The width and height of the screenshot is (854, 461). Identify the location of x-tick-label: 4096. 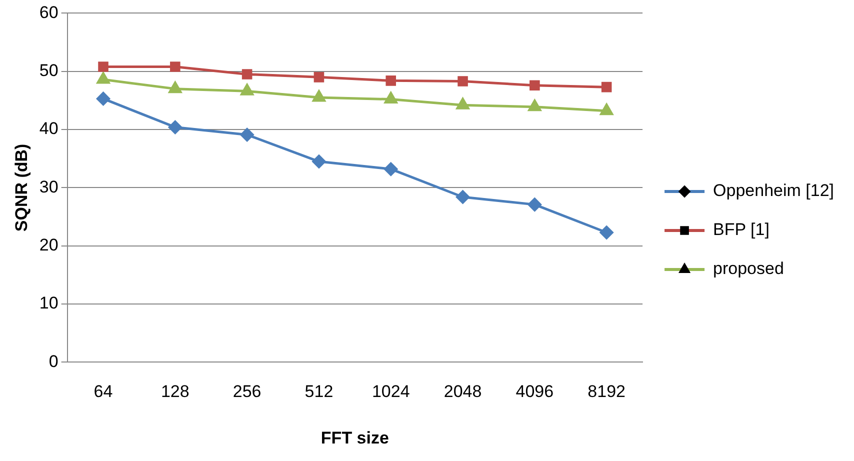
(535, 392).